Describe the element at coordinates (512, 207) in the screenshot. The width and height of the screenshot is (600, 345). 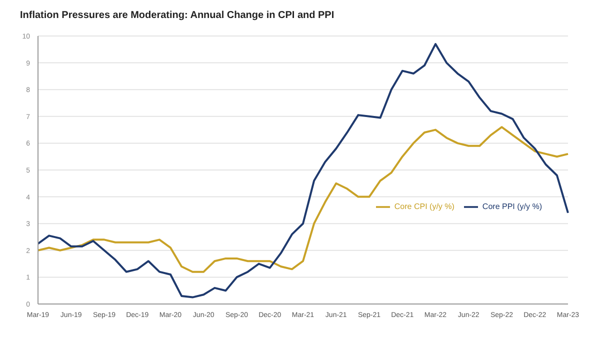
I see `legend-label: Core PPI (y/y %)` at that location.